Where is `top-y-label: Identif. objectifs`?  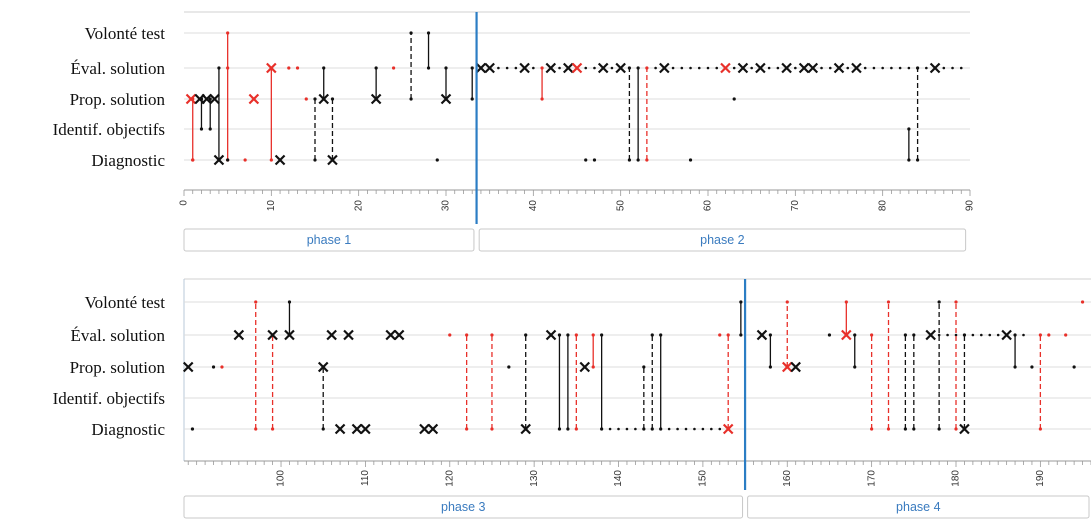 top-y-label: Identif. objectifs is located at coordinates (109, 129).